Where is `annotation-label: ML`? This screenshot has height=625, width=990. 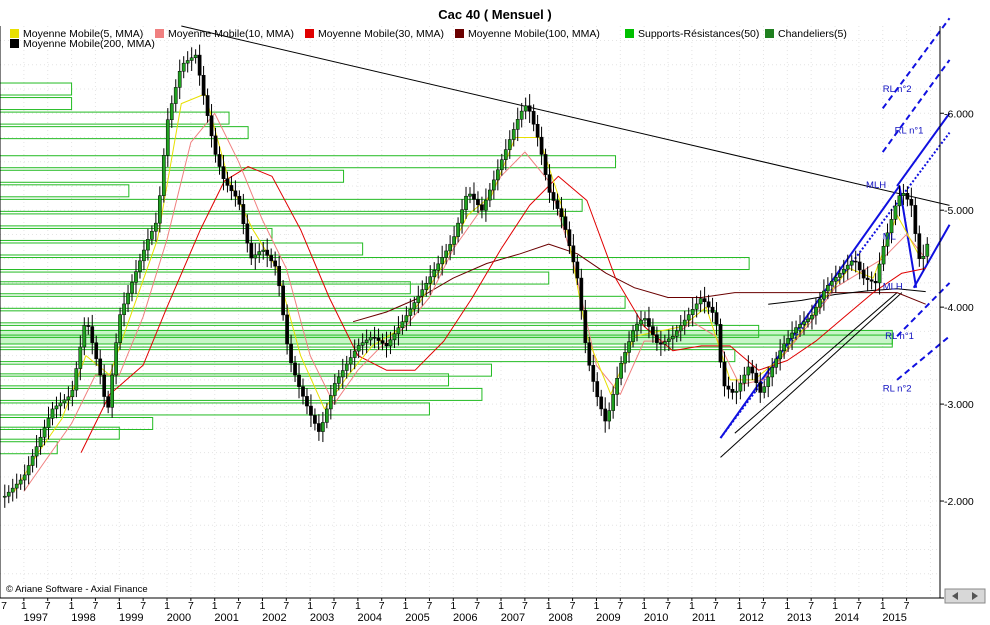 annotation-label: ML is located at coordinates (889, 236).